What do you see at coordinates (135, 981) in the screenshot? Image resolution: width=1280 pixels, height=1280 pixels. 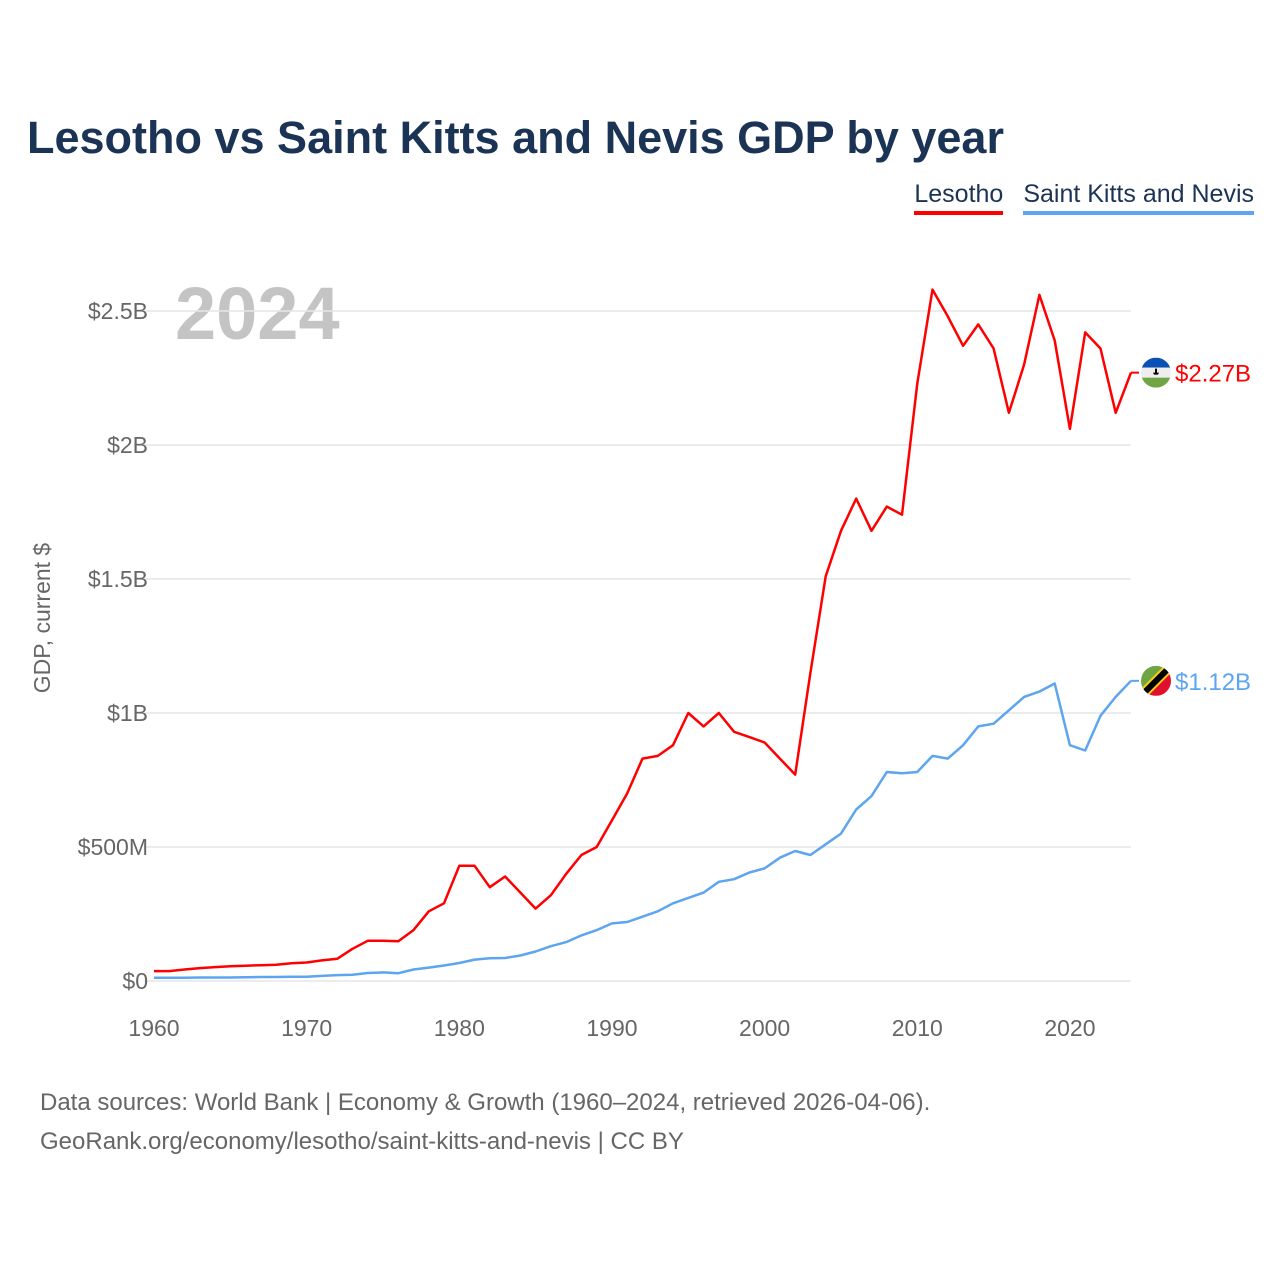 I see `y-tick-label: $0` at bounding box center [135, 981].